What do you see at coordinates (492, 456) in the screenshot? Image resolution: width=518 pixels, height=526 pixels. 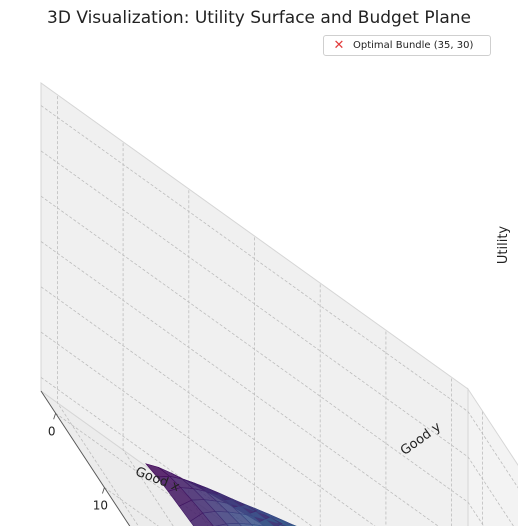 I see `back-pane` at bounding box center [492, 456].